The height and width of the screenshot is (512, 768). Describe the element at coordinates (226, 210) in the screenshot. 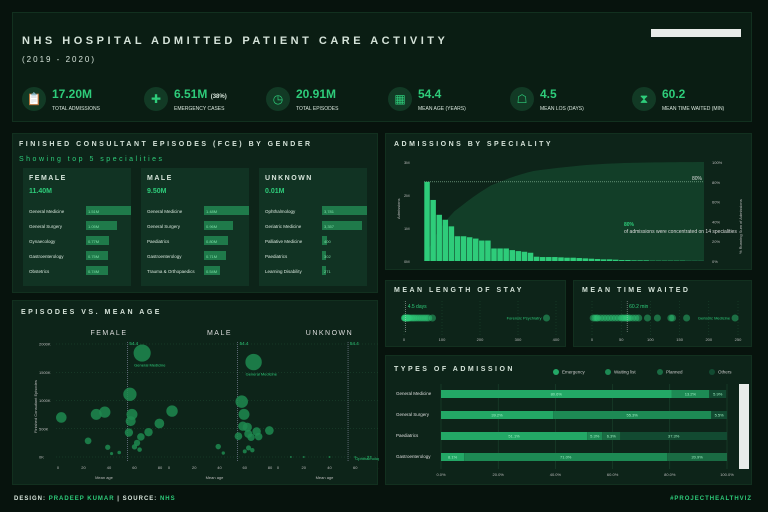

I see `fce-bar: 1.48M` at that location.